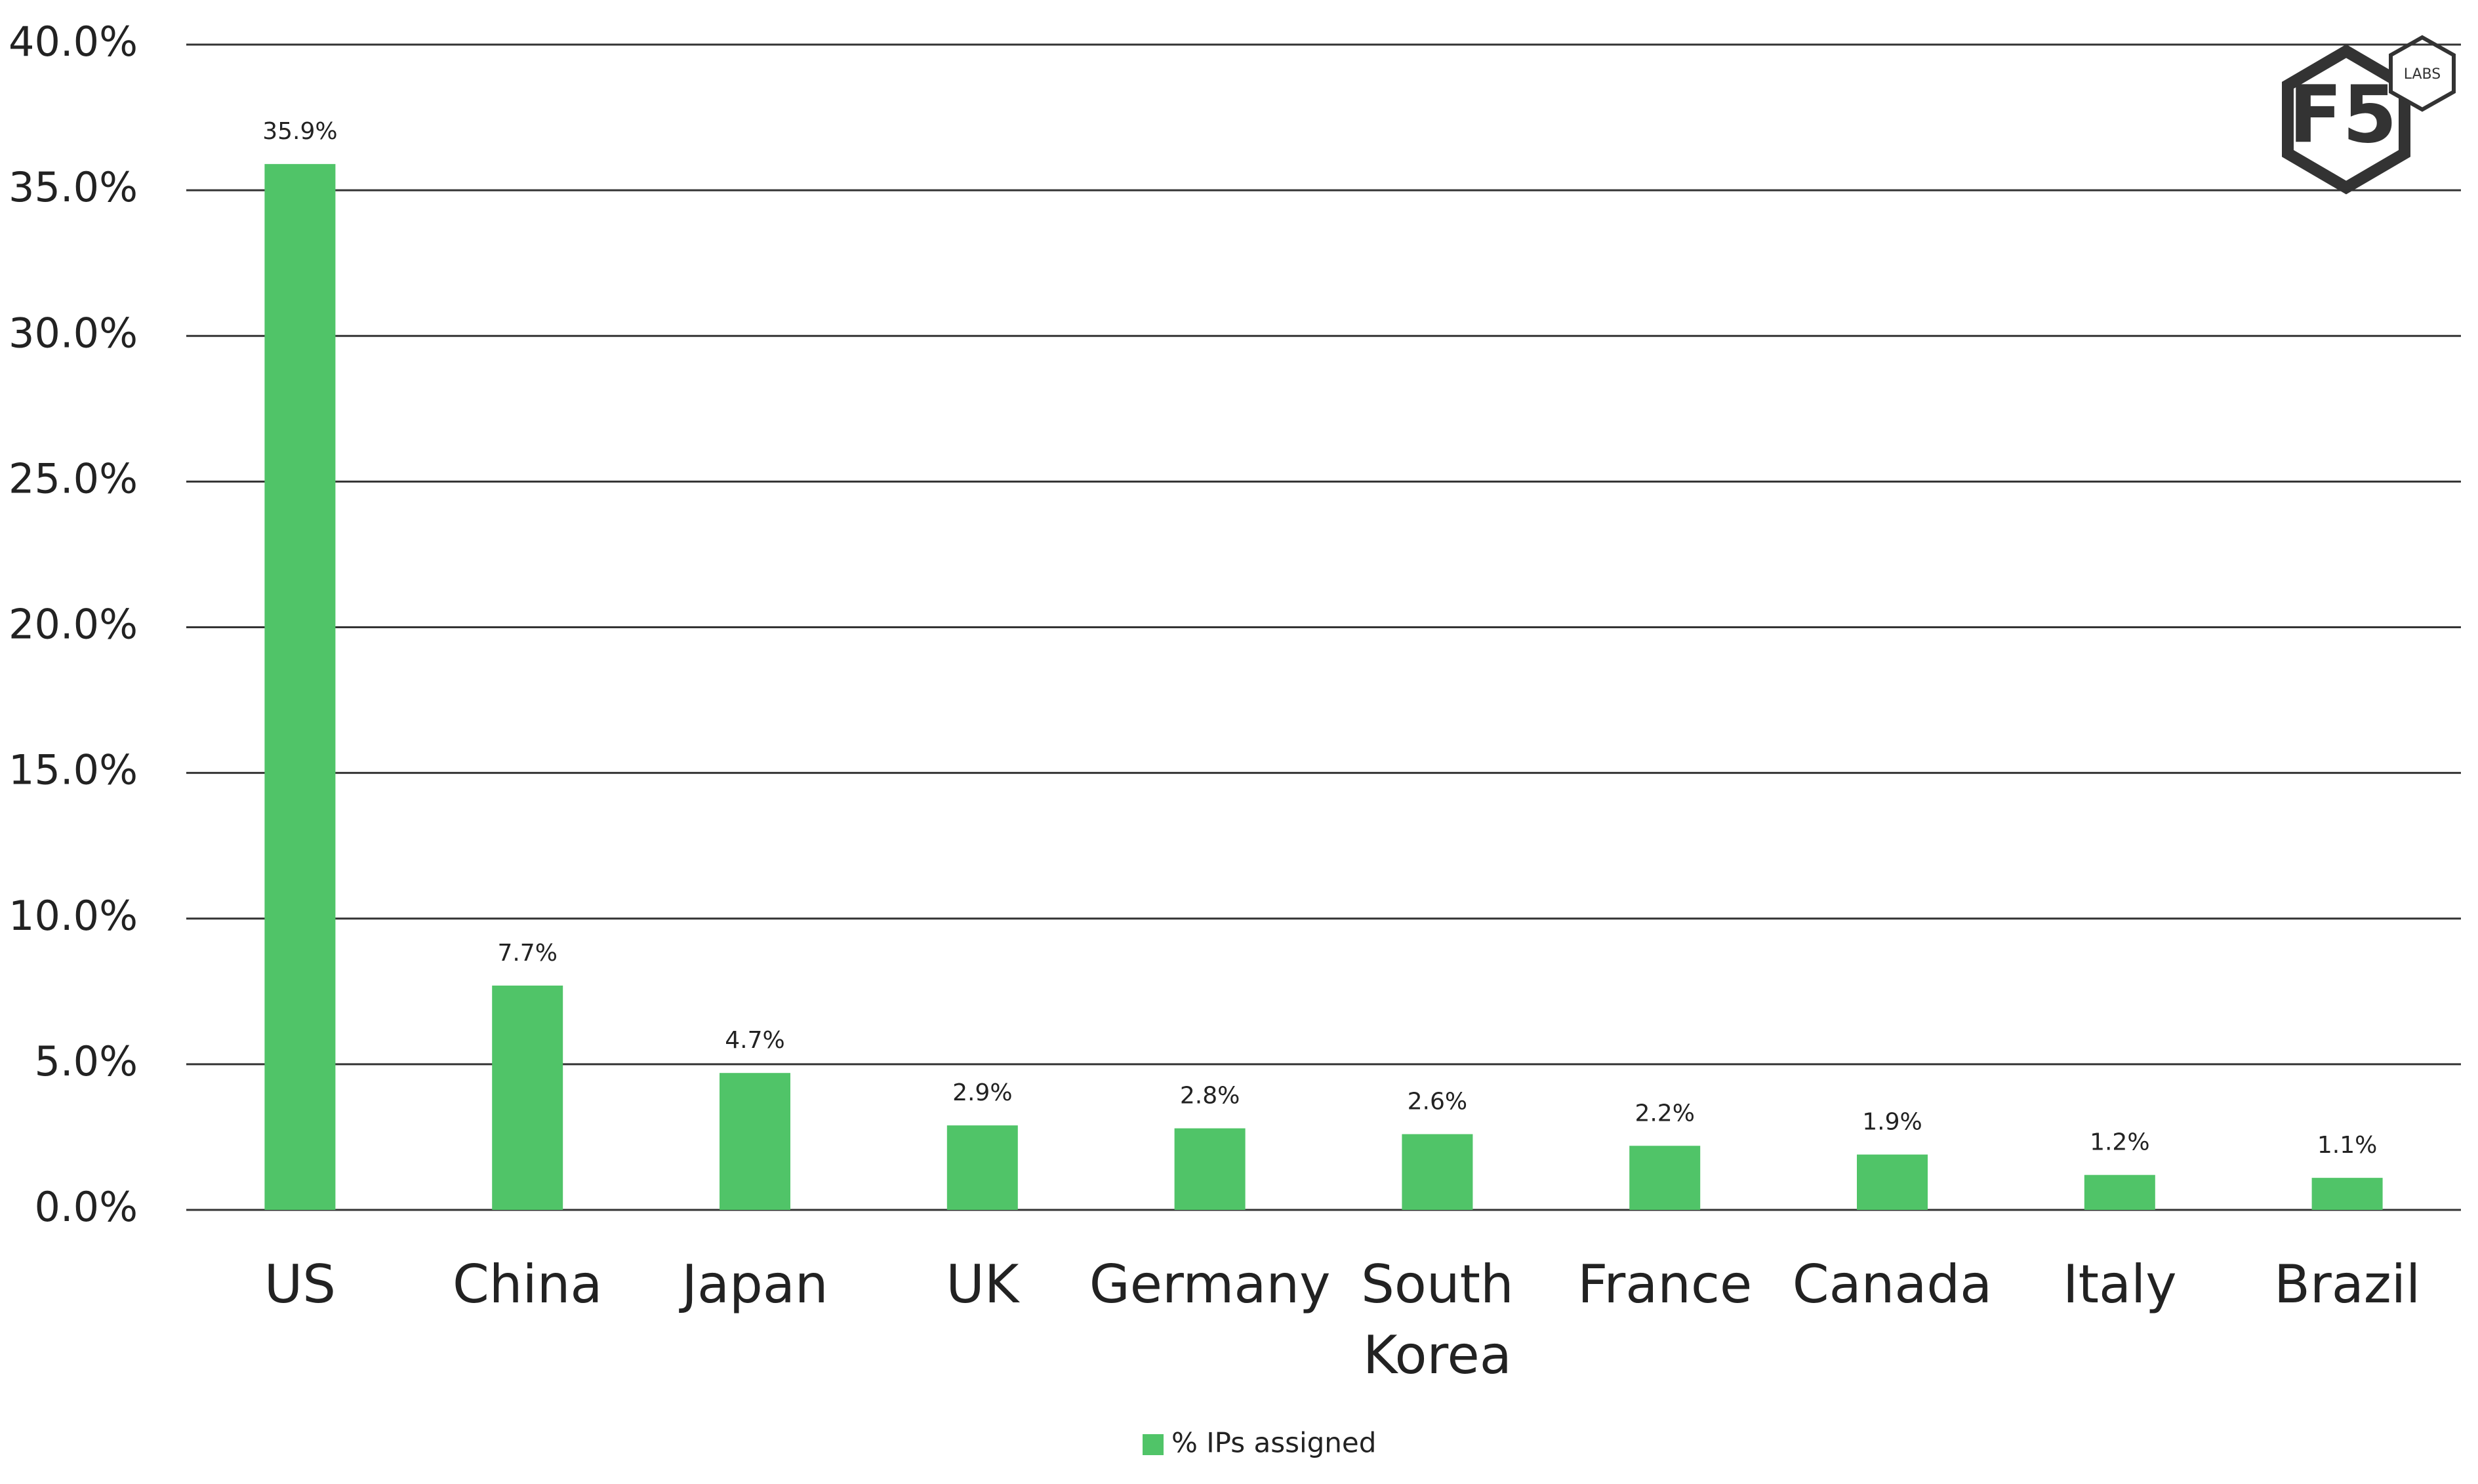 The height and width of the screenshot is (1484, 2478). I want to click on y-tick-label: 30.0%, so click(73, 333).